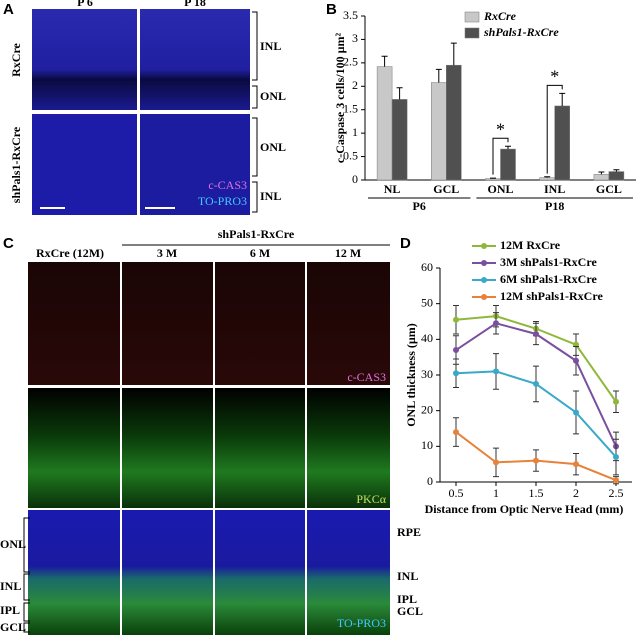 The image size is (640, 635). What do you see at coordinates (548, 279) in the screenshot?
I see `legend-label: 6M shPals1-RxCre` at bounding box center [548, 279].